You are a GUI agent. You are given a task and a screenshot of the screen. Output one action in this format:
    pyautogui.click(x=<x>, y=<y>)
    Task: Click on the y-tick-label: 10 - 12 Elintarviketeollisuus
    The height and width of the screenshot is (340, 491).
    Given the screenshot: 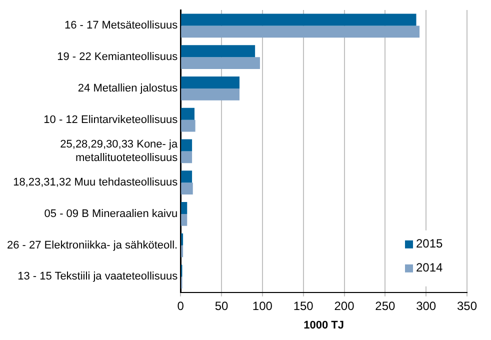 What is the action you would take?
    pyautogui.click(x=111, y=120)
    